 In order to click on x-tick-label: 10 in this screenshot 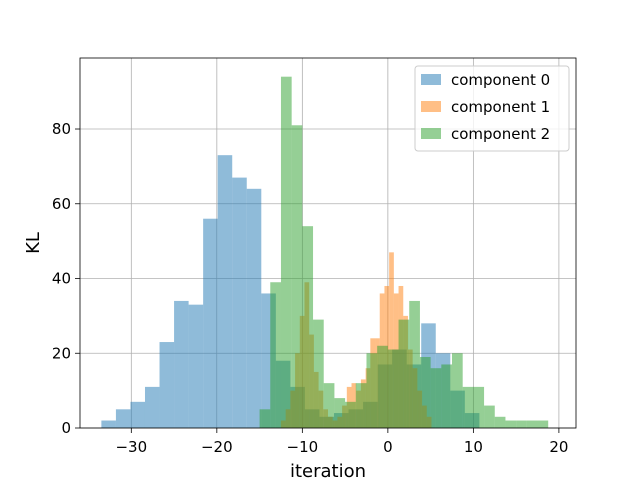, I will do `click(473, 447)`.